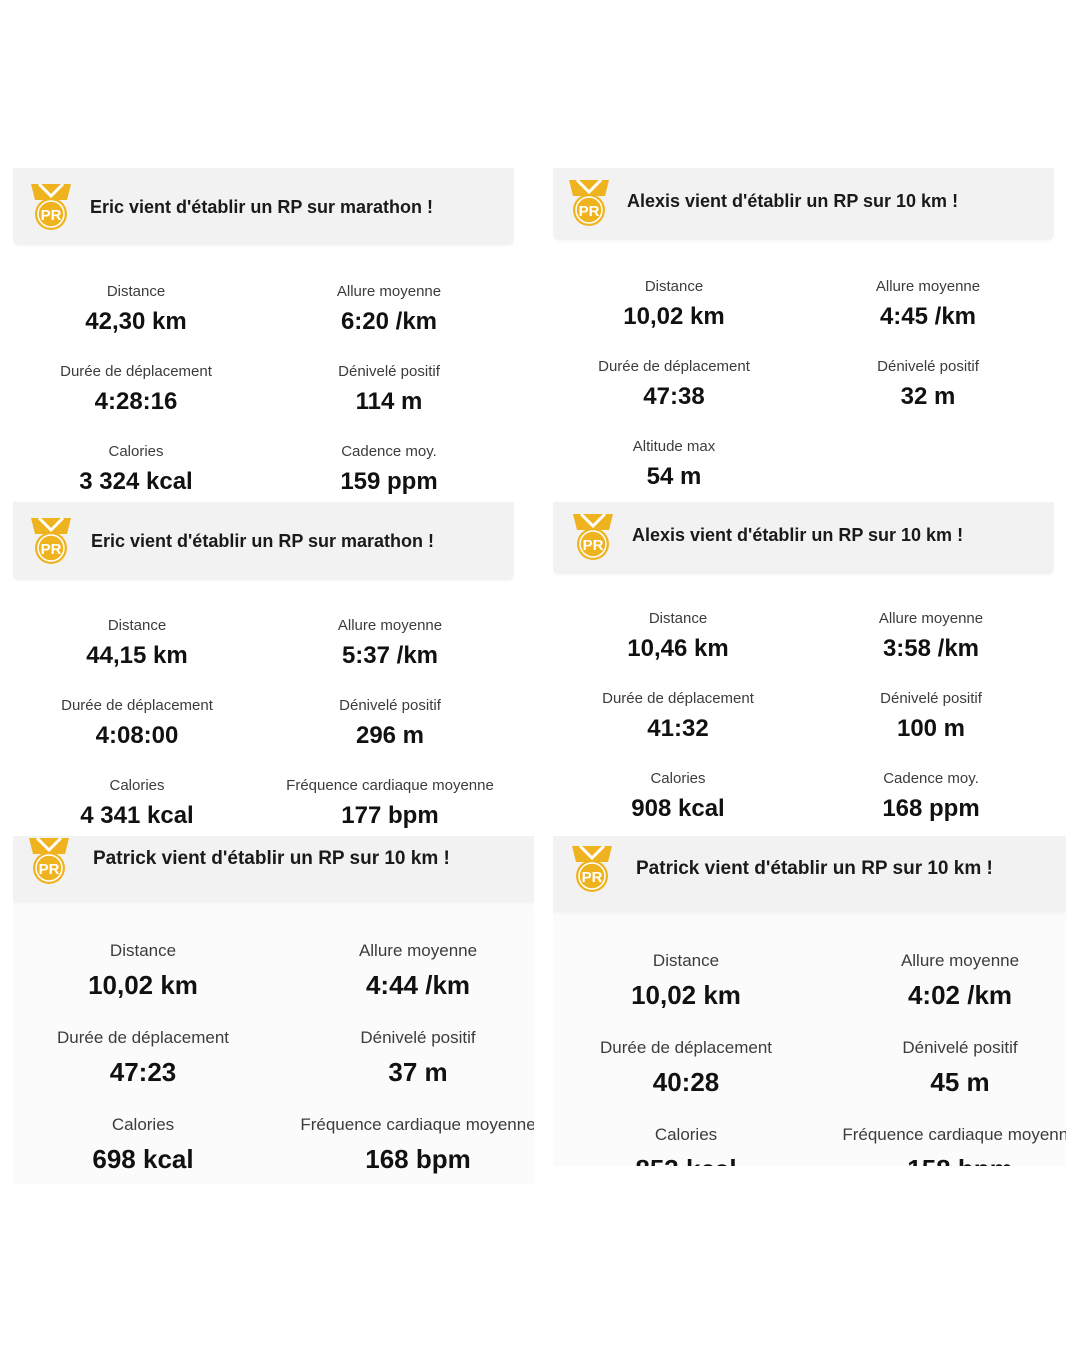  Describe the element at coordinates (928, 384) in the screenshot. I see `stat-elevation: Dénivelé positif 32 m` at that location.